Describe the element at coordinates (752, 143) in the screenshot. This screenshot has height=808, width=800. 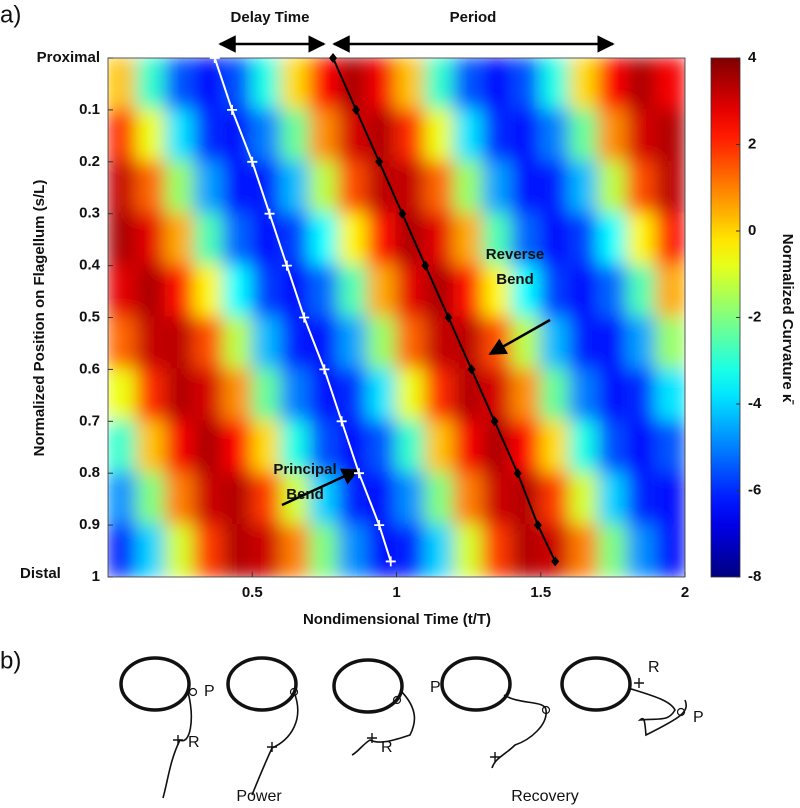
I see `colorbar-tick-label: 2` at that location.